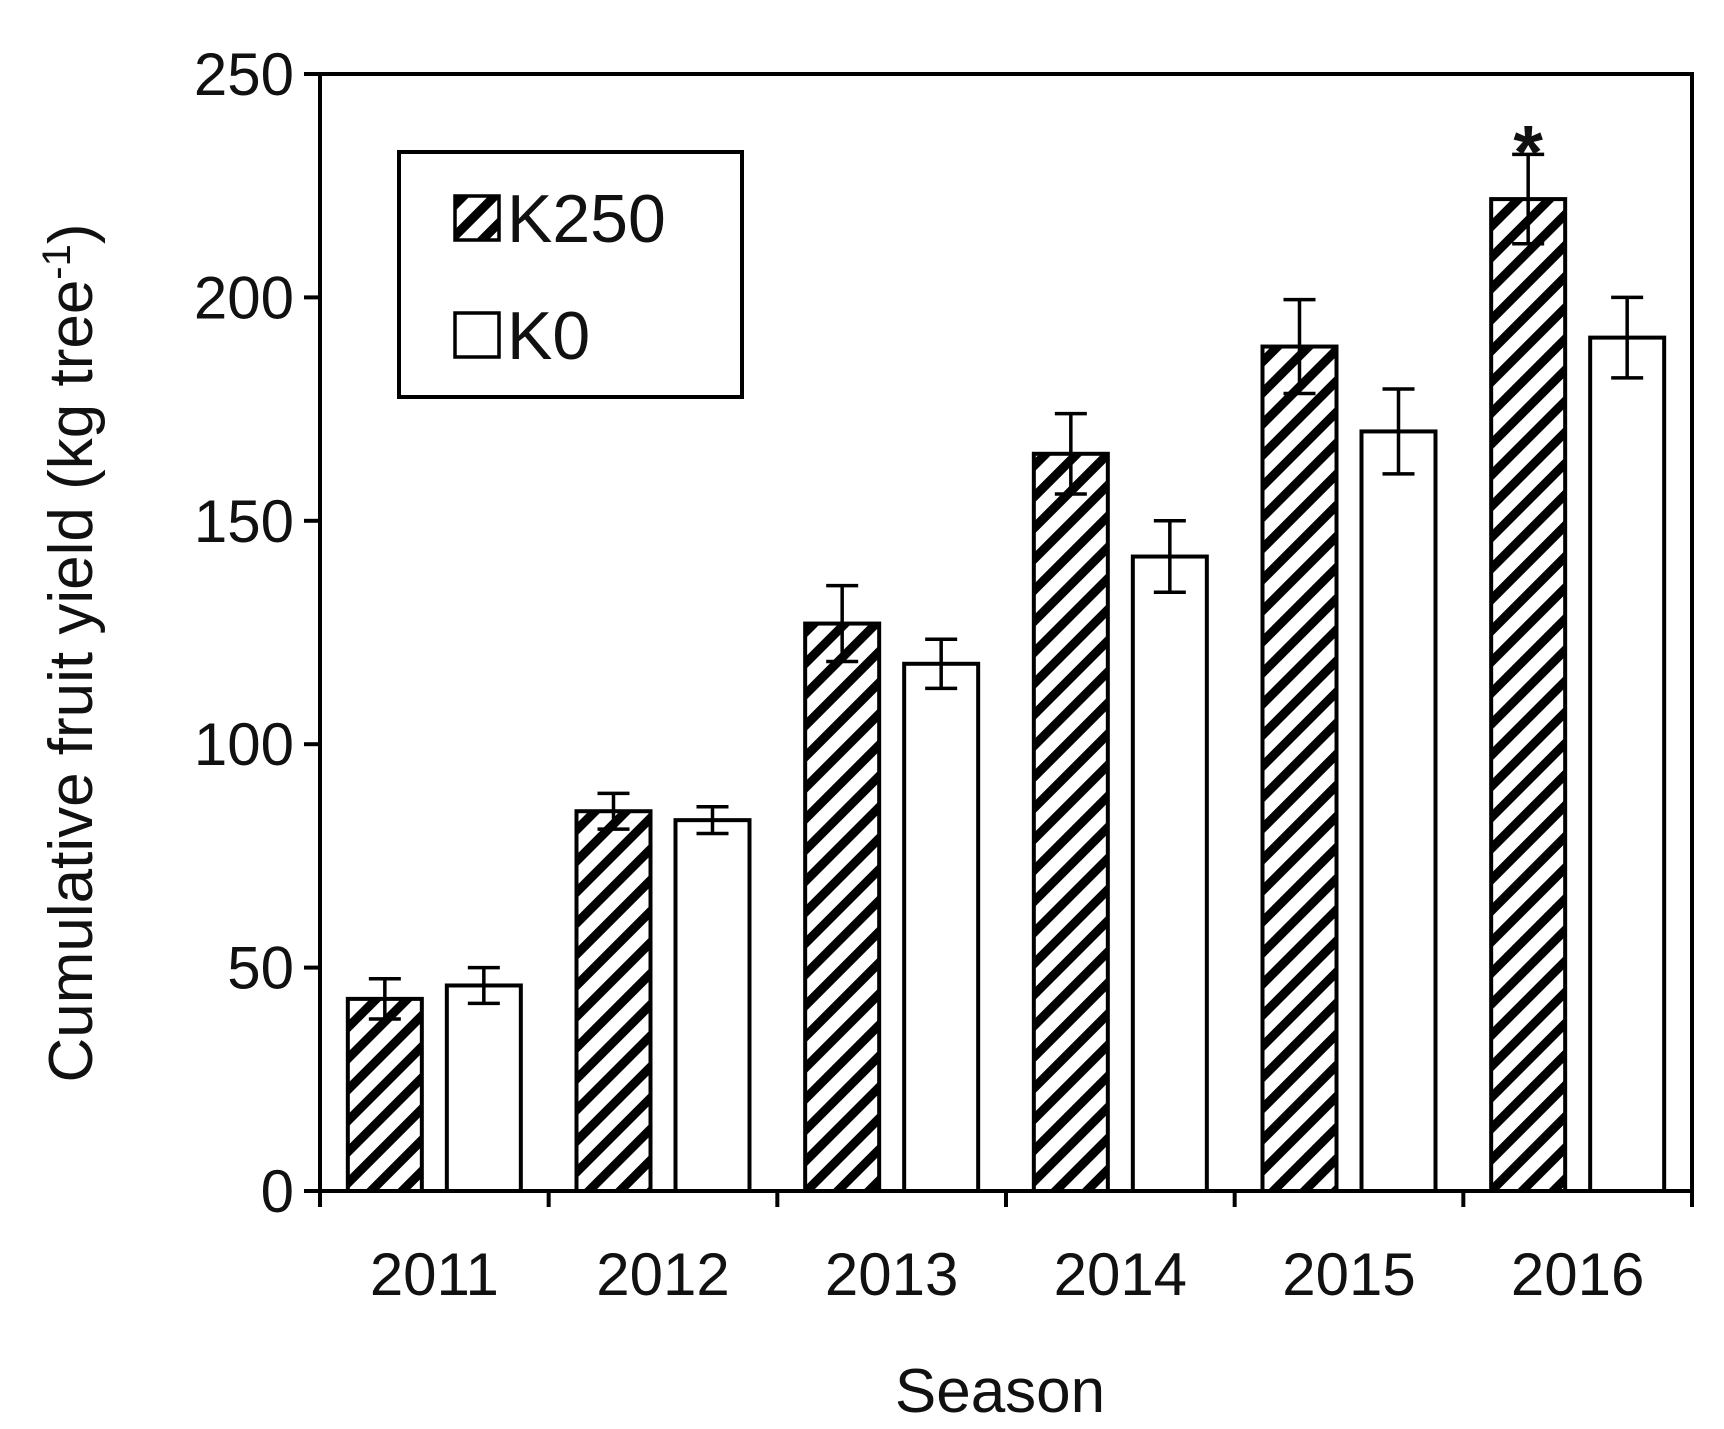 The height and width of the screenshot is (1429, 1724). I want to click on error-bar-k0-2012, so click(712, 820).